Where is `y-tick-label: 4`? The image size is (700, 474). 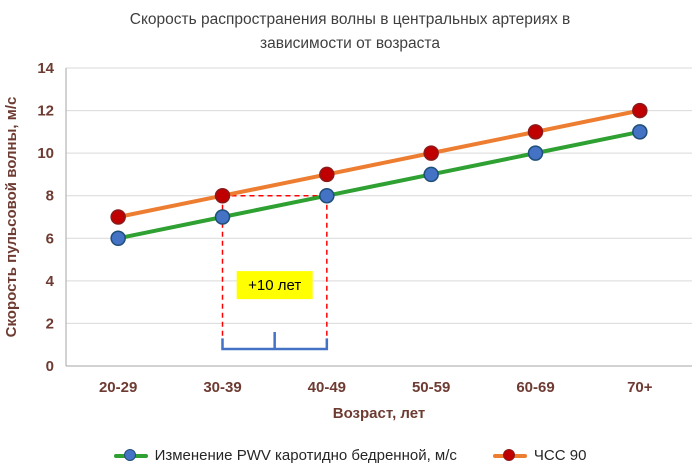 y-tick-label: 4 is located at coordinates (50, 281).